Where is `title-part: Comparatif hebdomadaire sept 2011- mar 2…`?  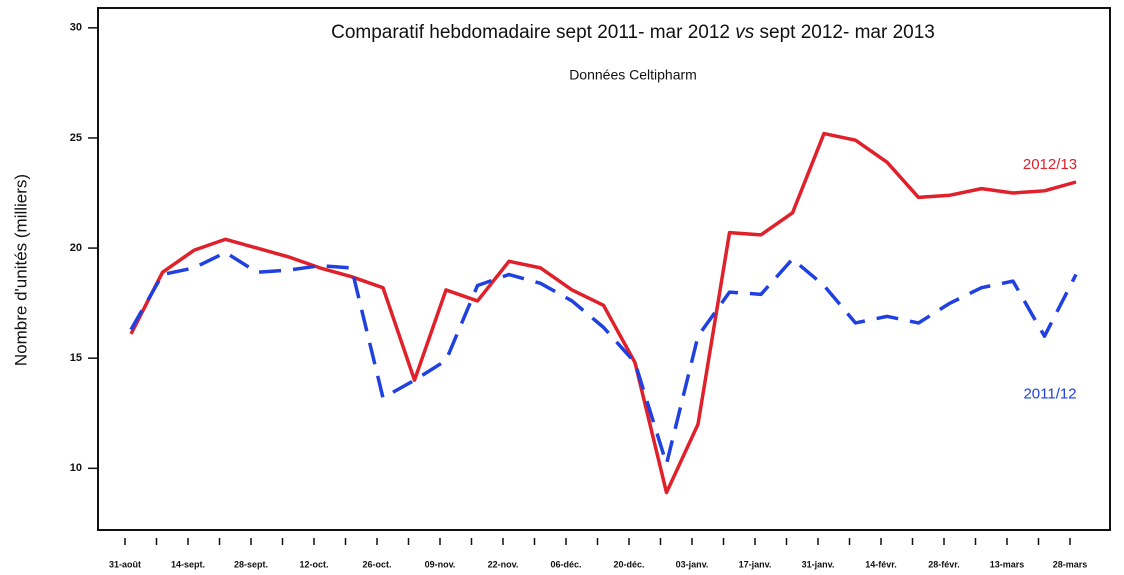
title-part: Comparatif hebdomadaire sept 2011- mar 2… is located at coordinates (533, 32).